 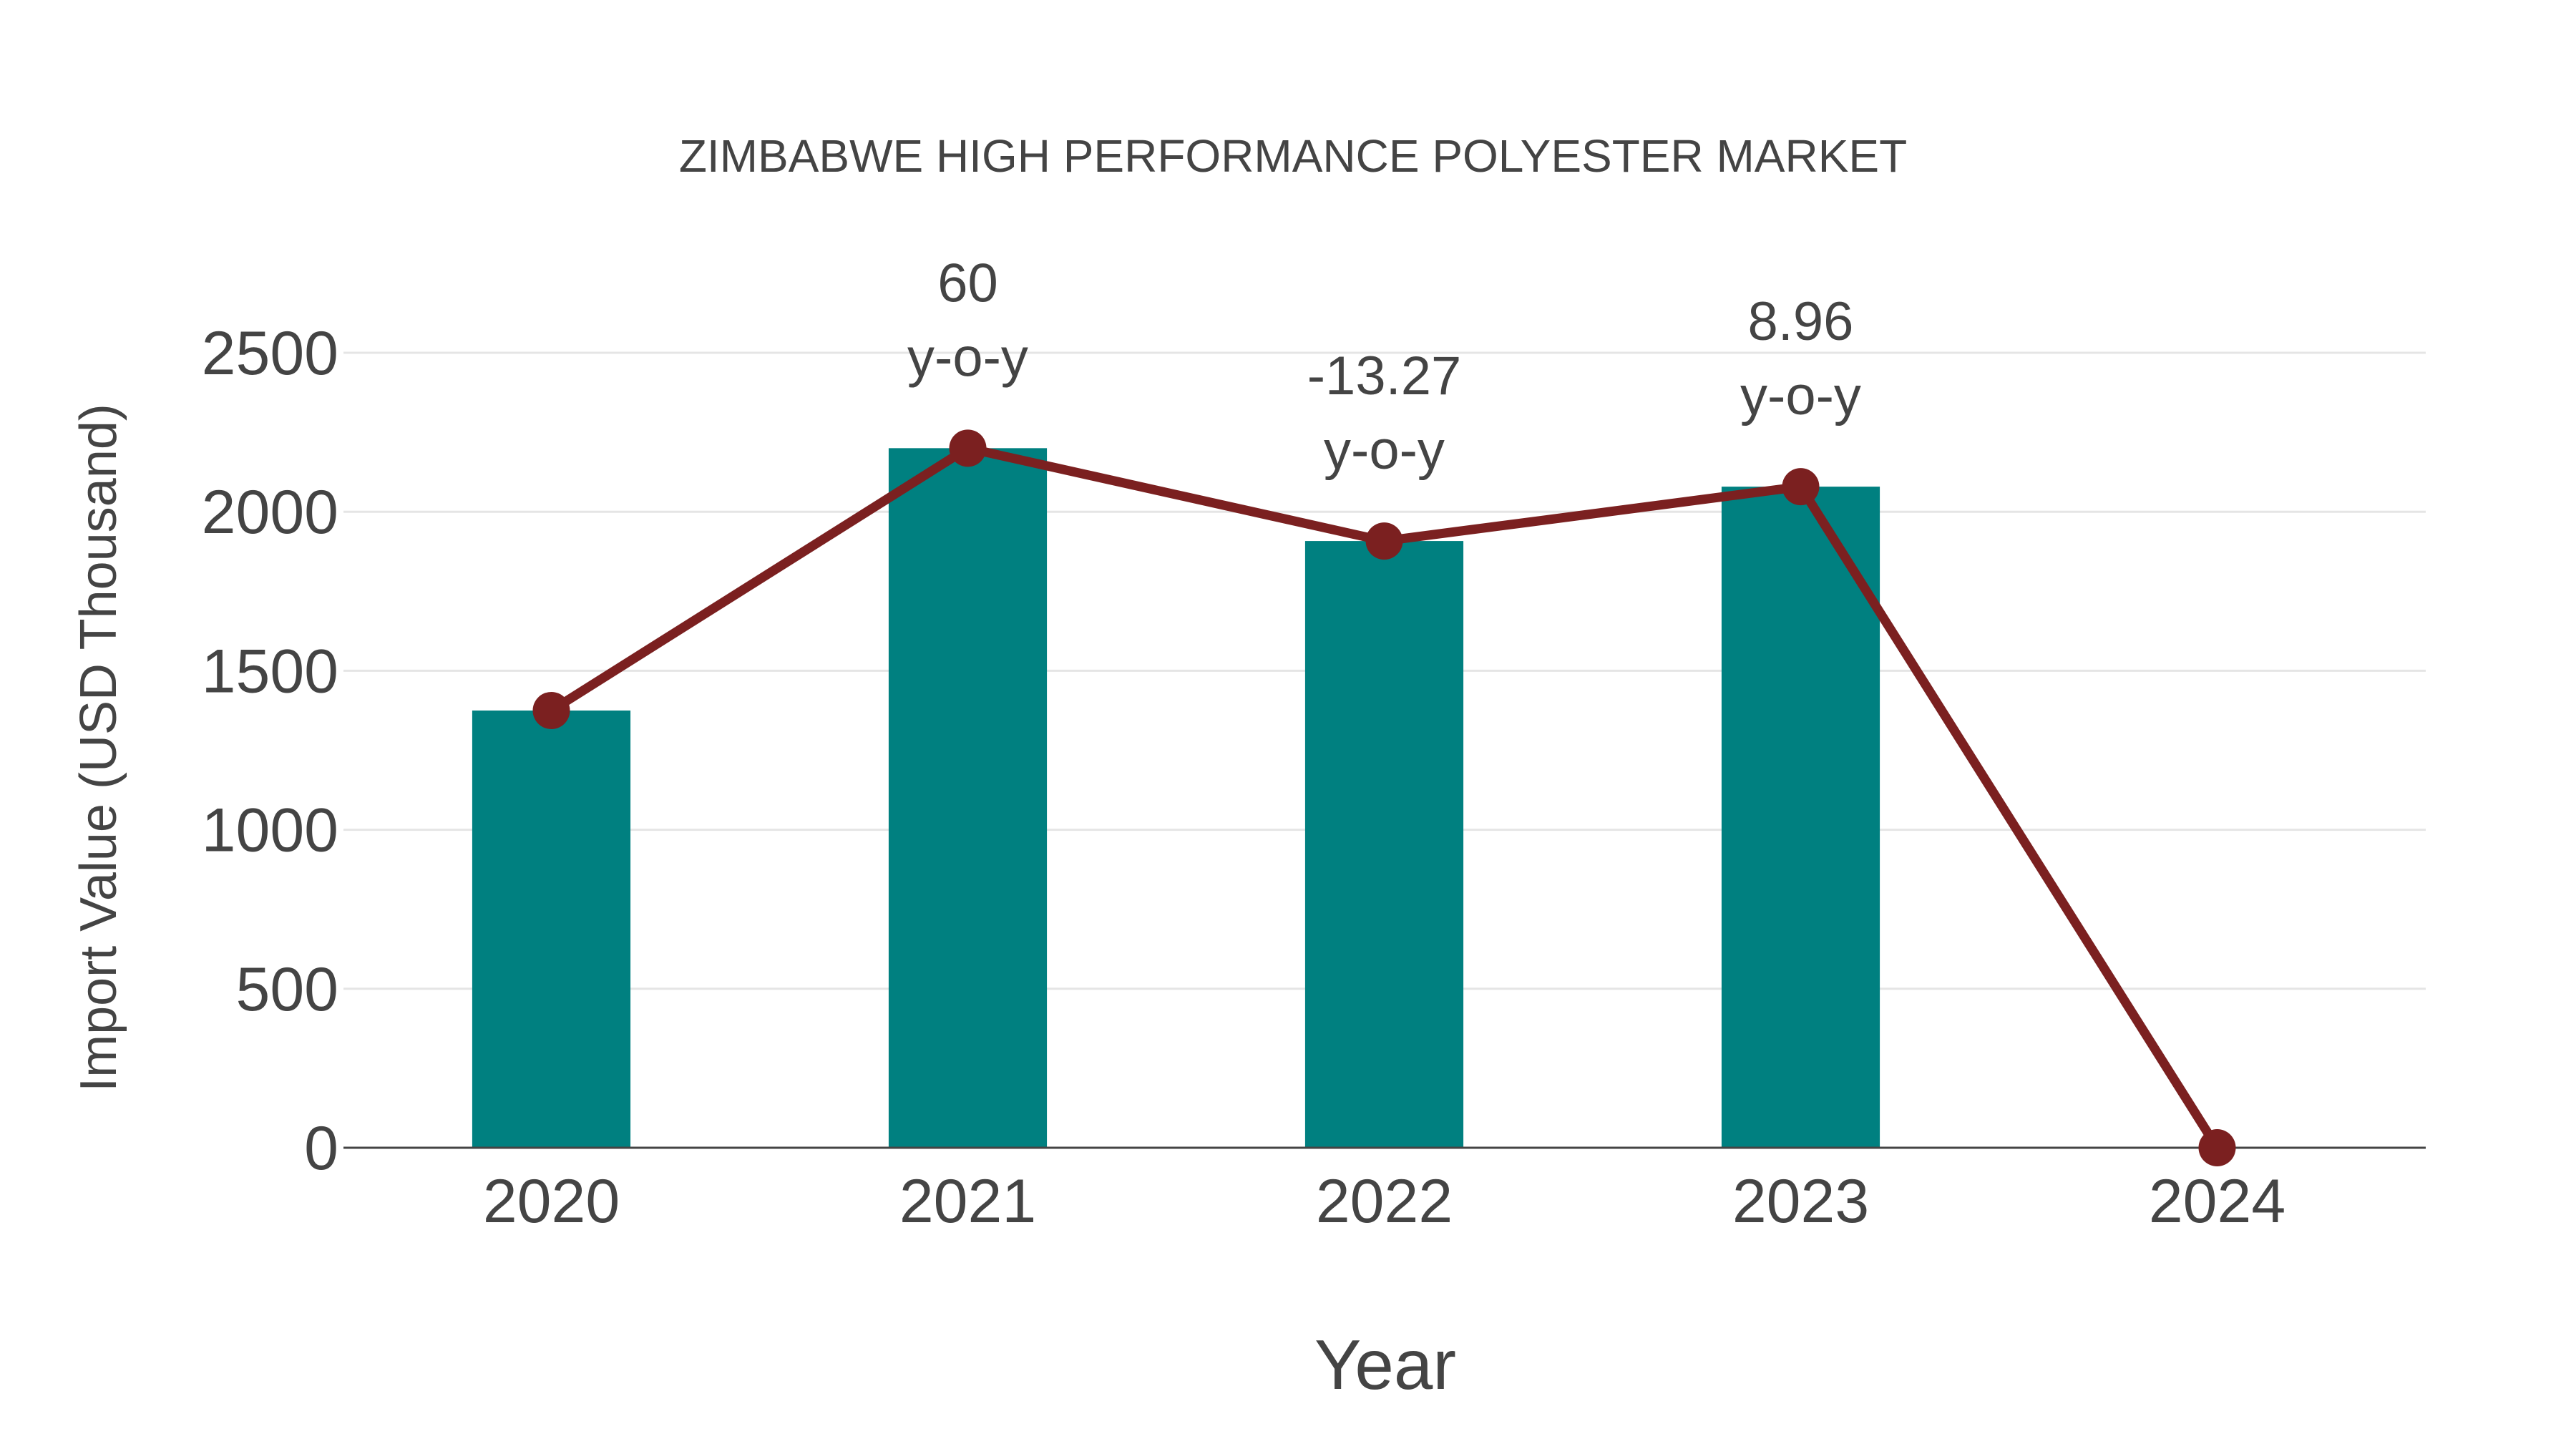 What do you see at coordinates (98, 748) in the screenshot?
I see `y-axis-title: Import Value (USD Thousand)` at bounding box center [98, 748].